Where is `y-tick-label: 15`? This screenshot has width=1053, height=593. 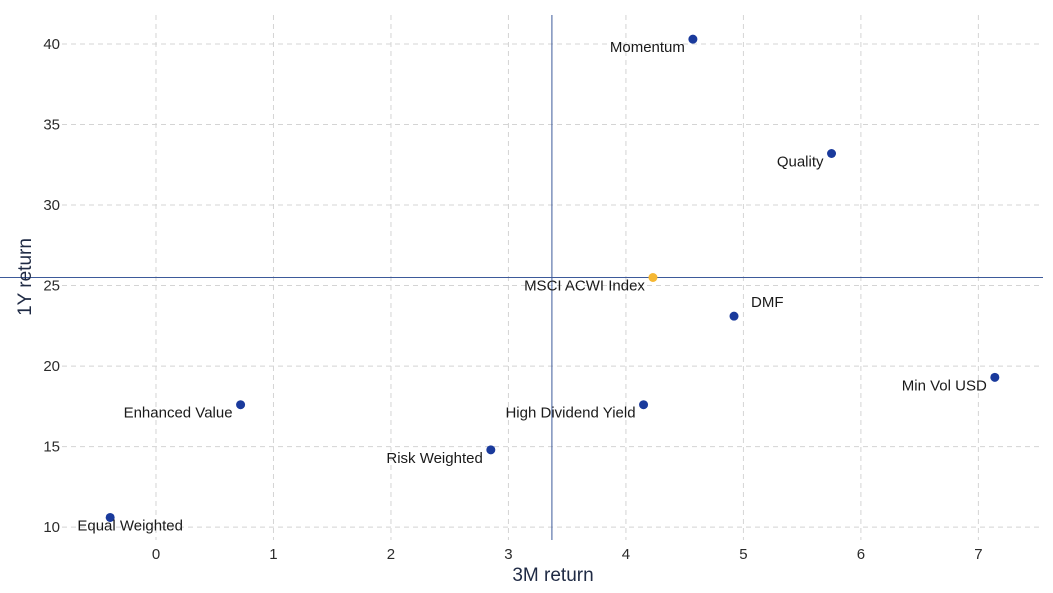
y-tick-label: 15 is located at coordinates (51, 447).